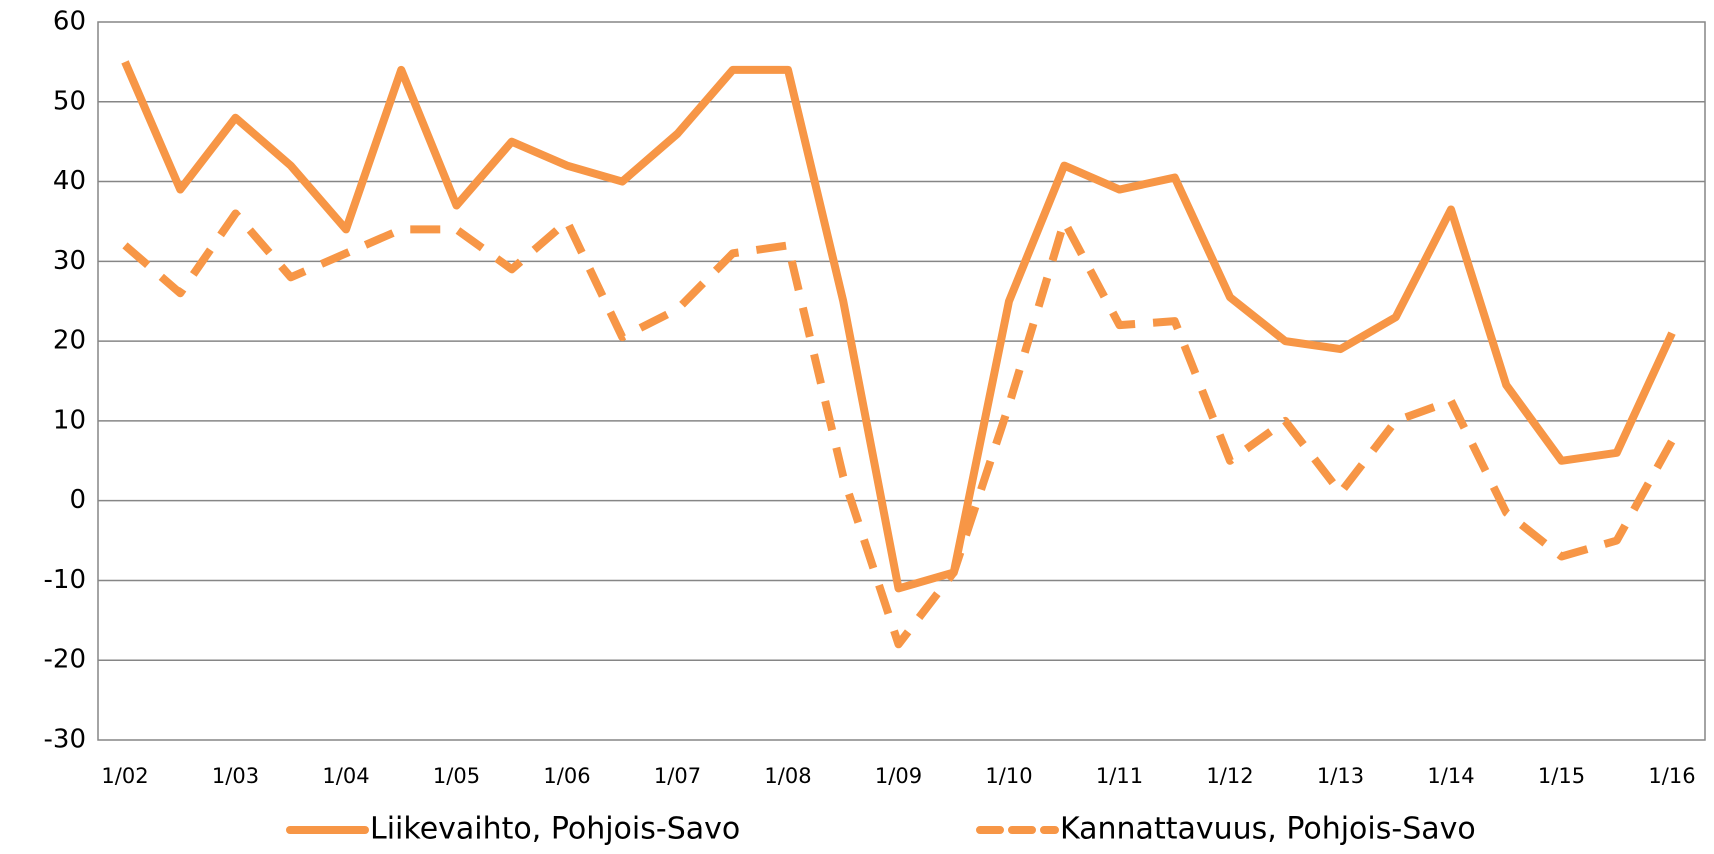  I want to click on x-tick-label: 1/13, so click(1340, 776).